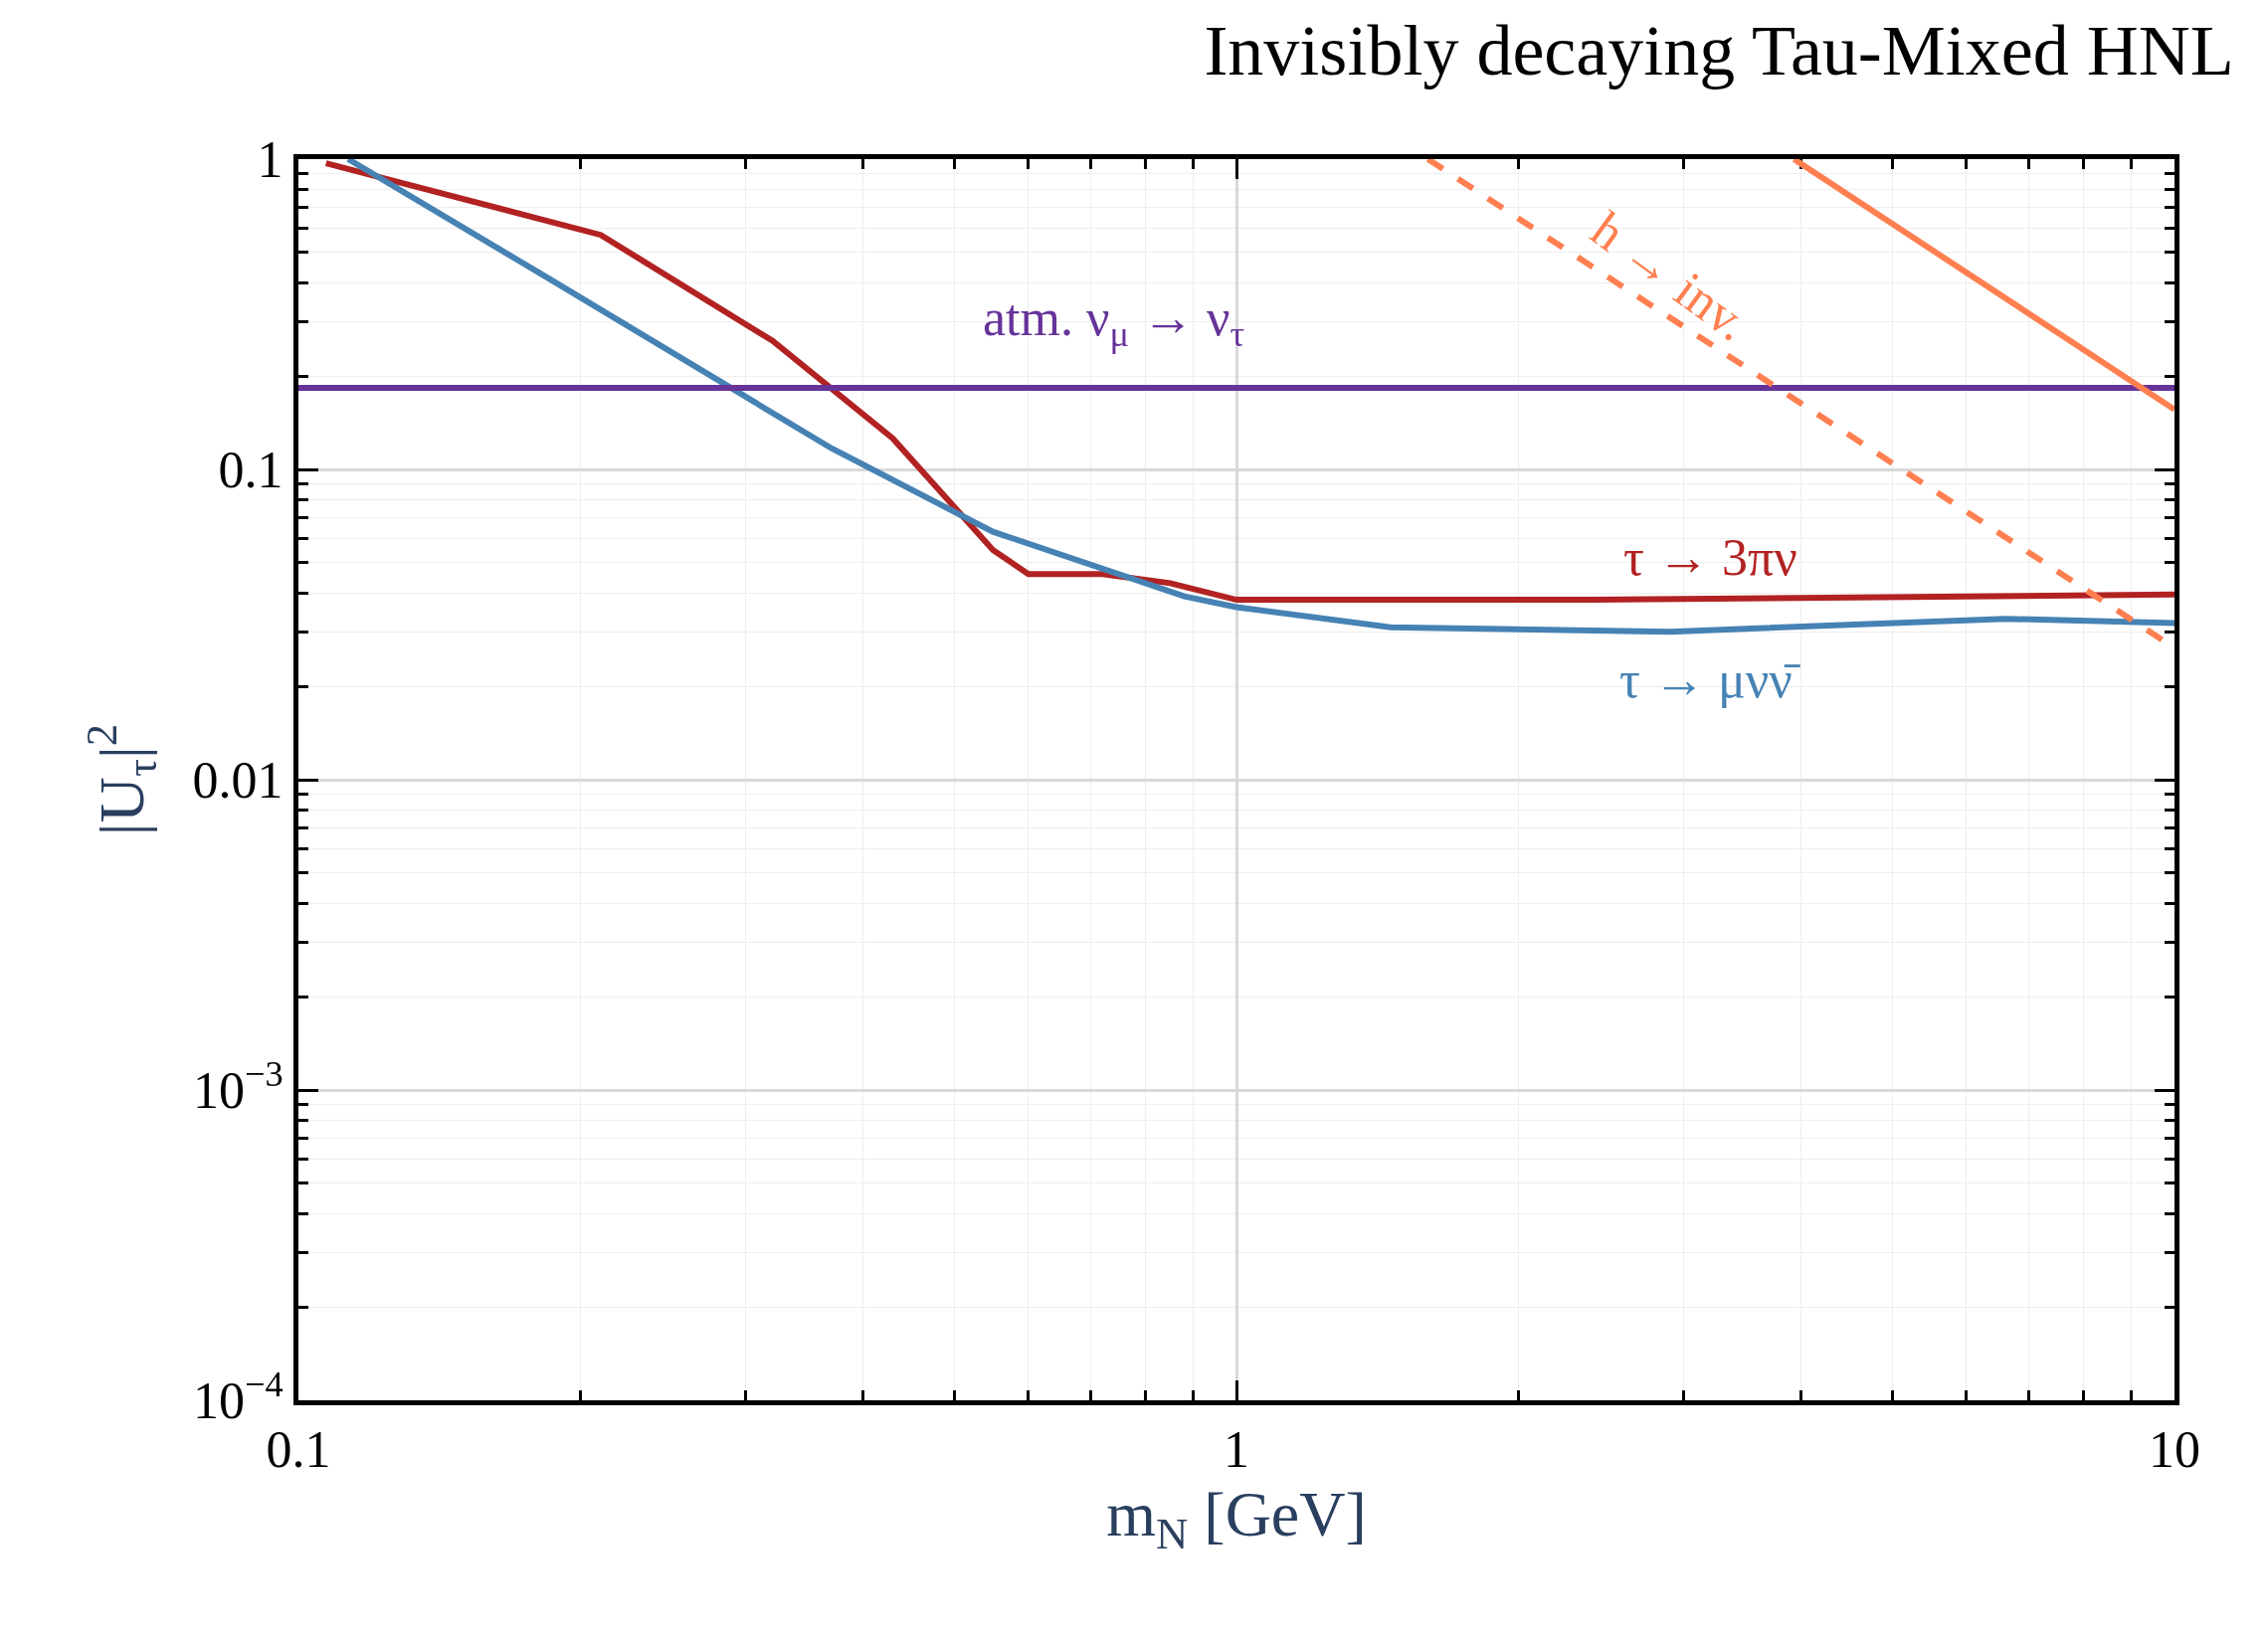 Image resolution: width=2268 pixels, height=1636 pixels. What do you see at coordinates (1114, 321) in the screenshot?
I see `series-label: atm. ν$_{μ}$ → ν$_{τ}$` at bounding box center [1114, 321].